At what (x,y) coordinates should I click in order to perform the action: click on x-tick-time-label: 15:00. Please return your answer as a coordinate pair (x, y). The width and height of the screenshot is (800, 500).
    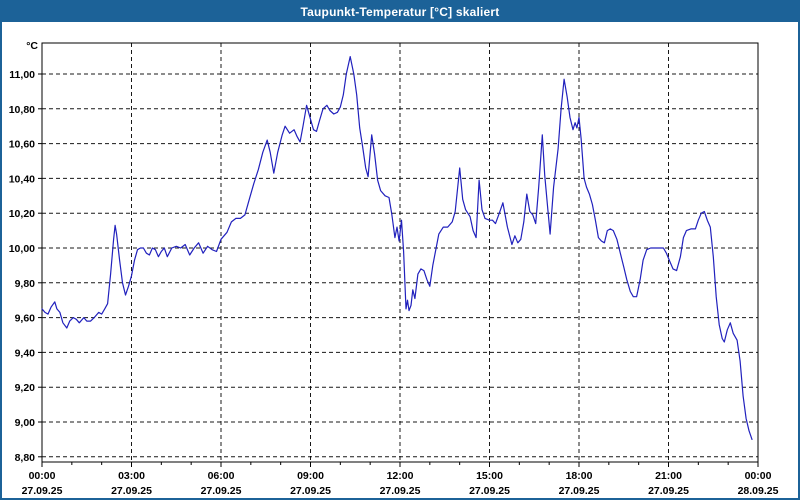
    Looking at the image, I should click on (489, 476).